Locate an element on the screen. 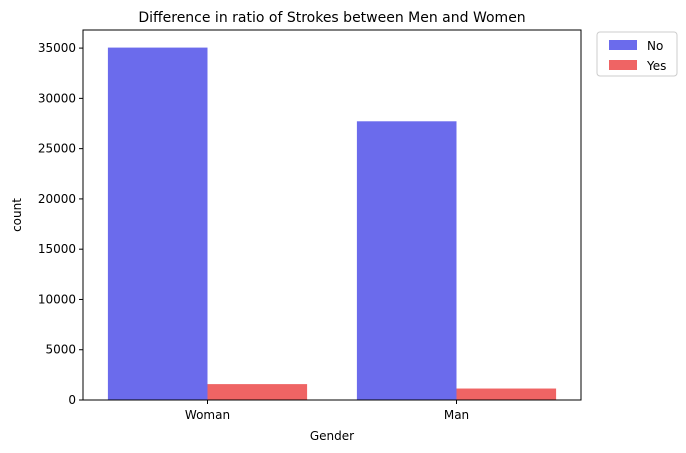 This screenshot has width=686, height=453. bar-man-no is located at coordinates (406, 260).